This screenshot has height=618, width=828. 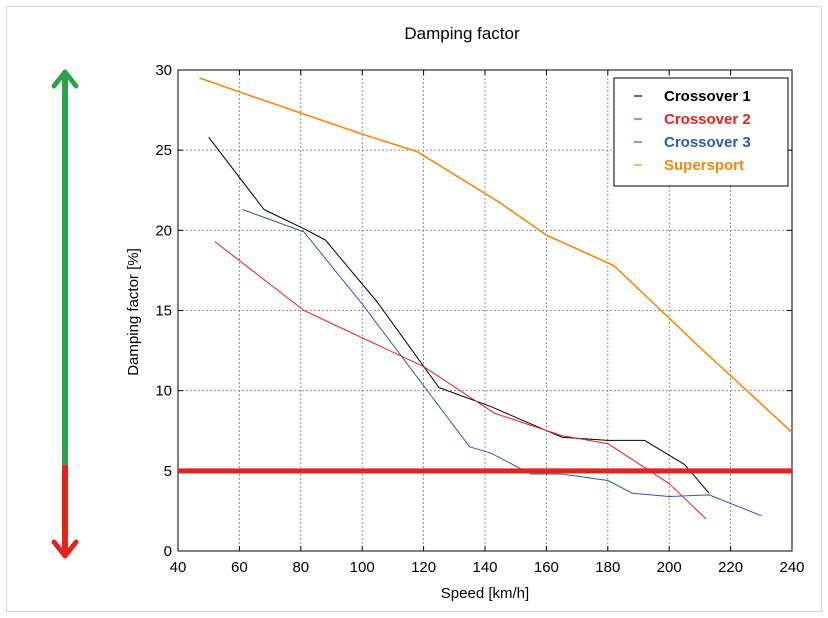 I want to click on legend-box, so click(x=701, y=132).